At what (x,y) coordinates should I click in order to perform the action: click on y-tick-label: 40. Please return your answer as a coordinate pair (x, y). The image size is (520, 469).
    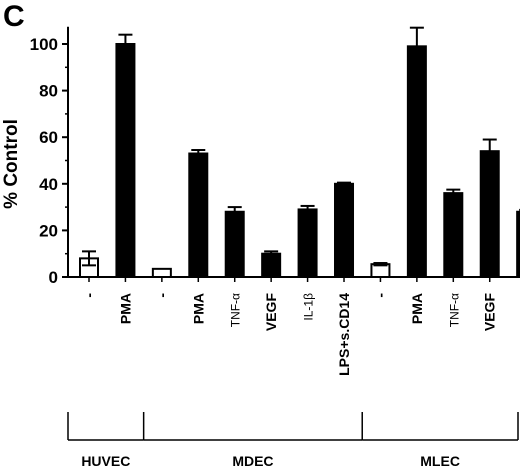
    Looking at the image, I should click on (48, 184).